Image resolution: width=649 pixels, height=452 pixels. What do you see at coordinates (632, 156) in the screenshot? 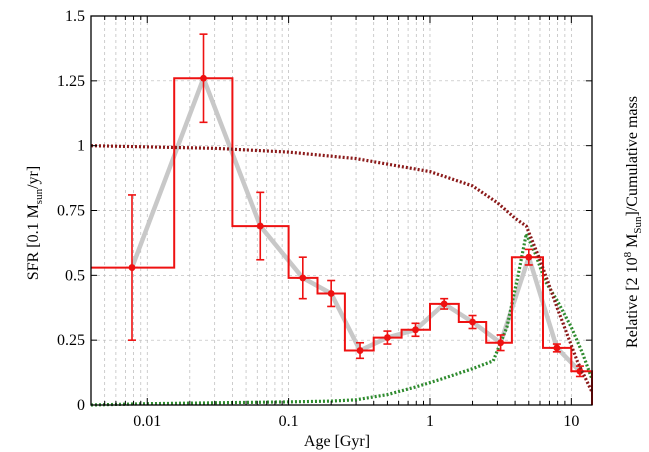
I see `secondary-axis-label-part: ]/Cumulative mass` at bounding box center [632, 156].